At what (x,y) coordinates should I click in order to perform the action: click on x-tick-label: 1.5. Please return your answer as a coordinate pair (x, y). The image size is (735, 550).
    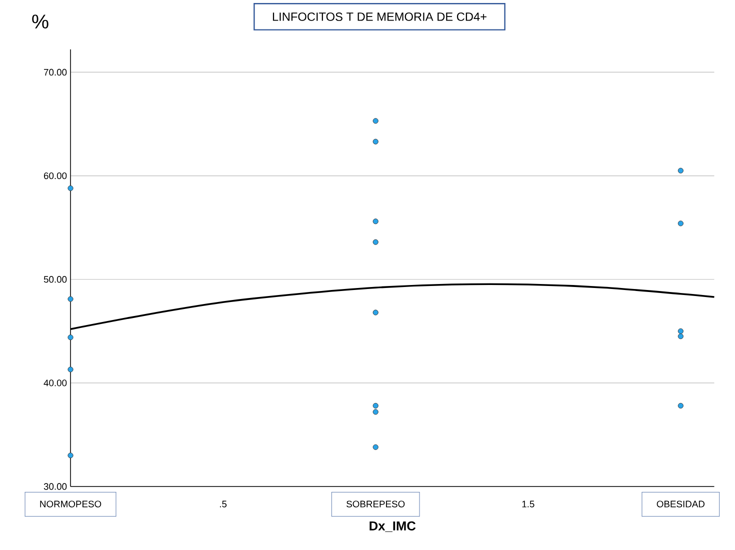
    Looking at the image, I should click on (528, 504).